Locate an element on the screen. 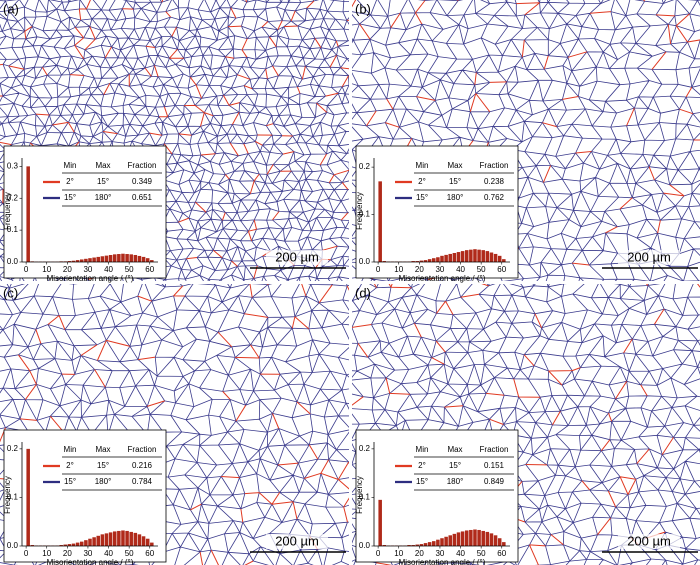  y-tick-label: 0.1 is located at coordinates (13, 229).